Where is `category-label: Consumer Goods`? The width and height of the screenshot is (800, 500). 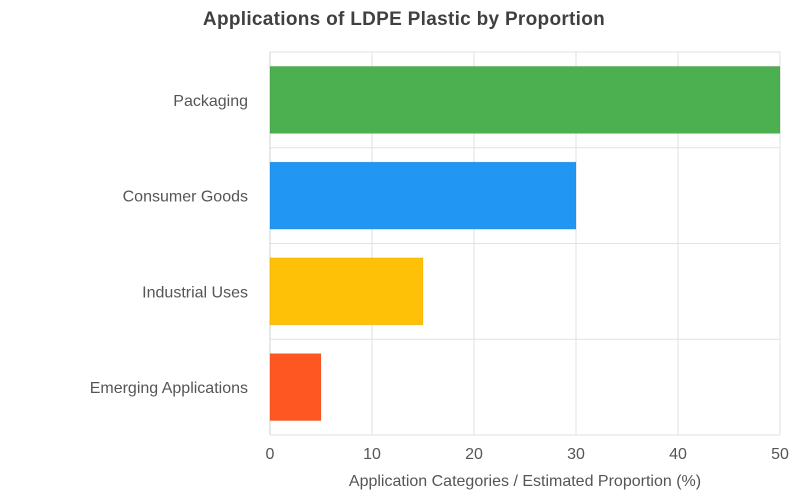 category-label: Consumer Goods is located at coordinates (185, 197).